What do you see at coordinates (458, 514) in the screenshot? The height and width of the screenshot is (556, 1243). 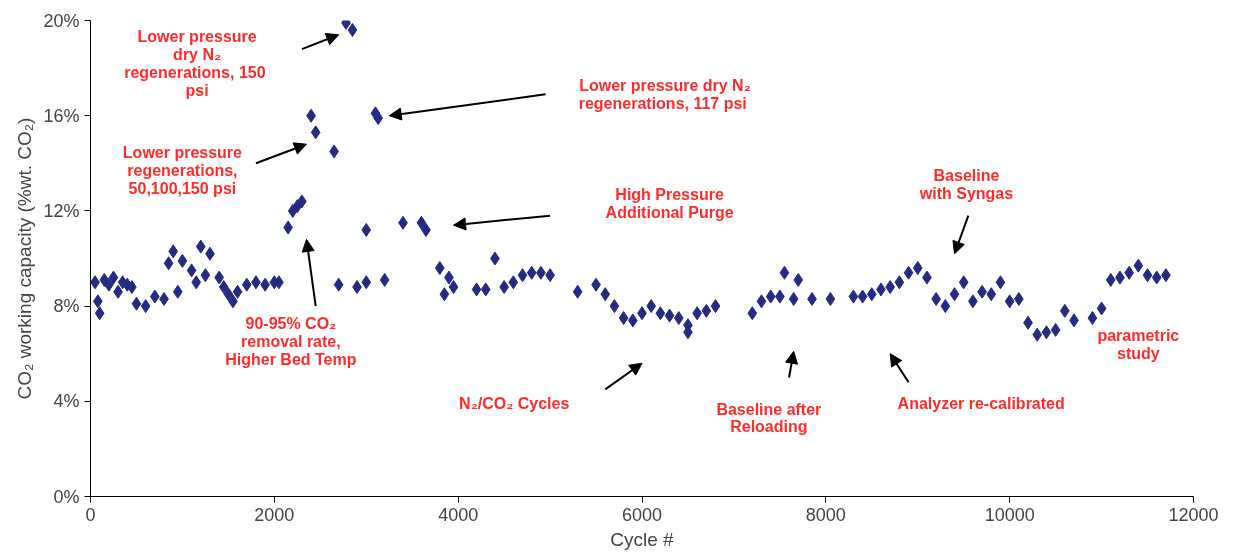 I see `x-tick-label: 4000` at bounding box center [458, 514].